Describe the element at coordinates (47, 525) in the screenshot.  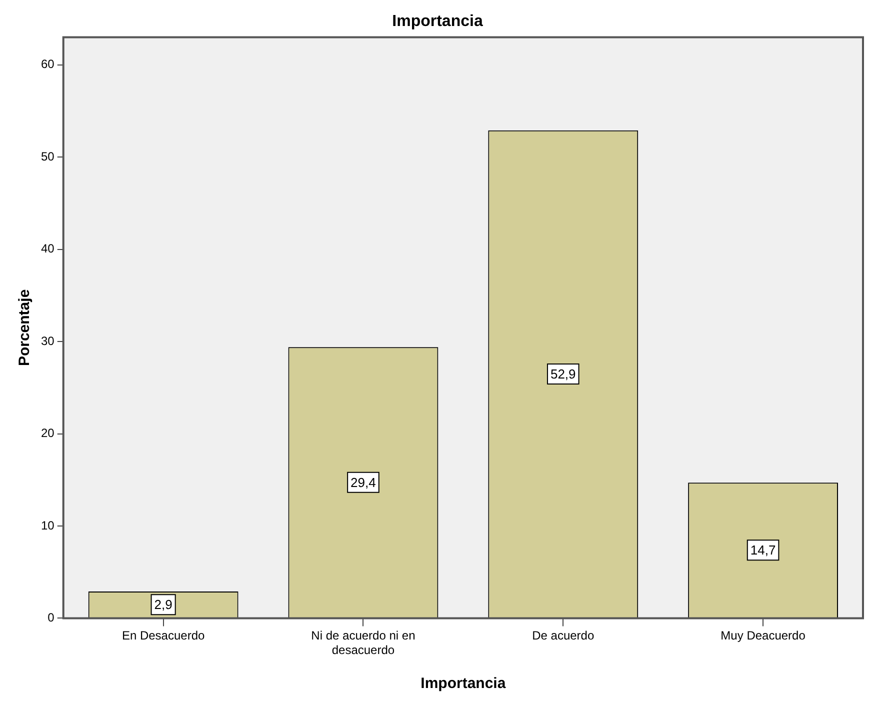
I see `y-tick-label: 10` at that location.